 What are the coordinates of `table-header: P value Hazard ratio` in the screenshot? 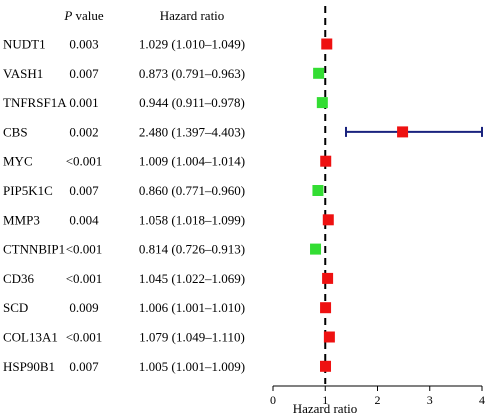 It's located at (143, 15).